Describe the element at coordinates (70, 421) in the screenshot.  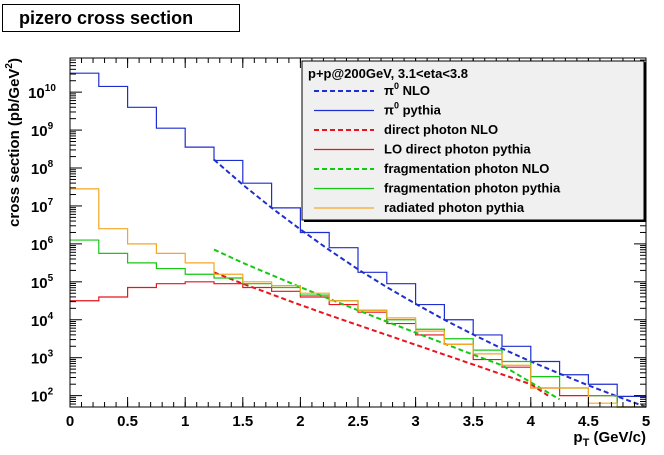
I see `x-tick-label: 0` at that location.